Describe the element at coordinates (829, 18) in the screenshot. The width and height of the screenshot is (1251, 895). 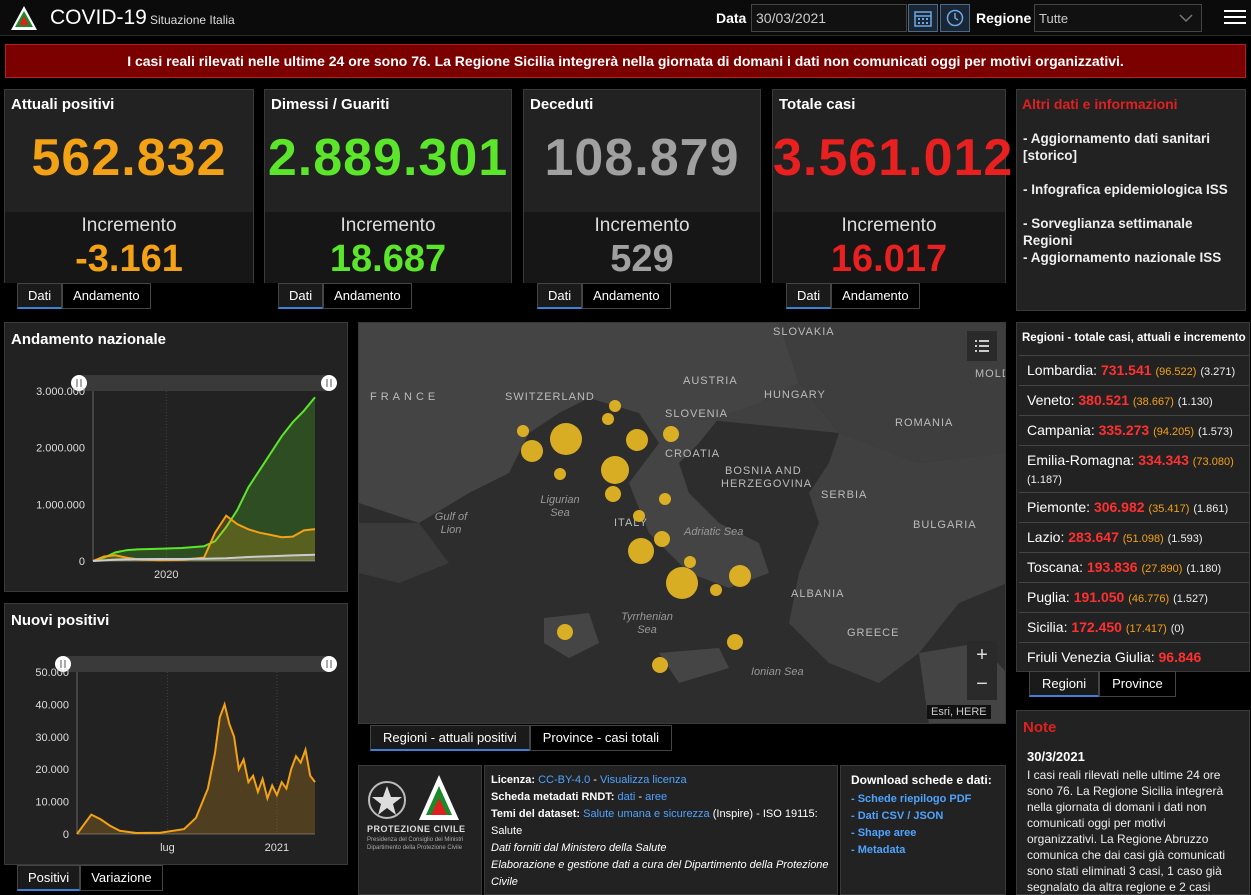
I see `date-input: 30/03/2021` at that location.